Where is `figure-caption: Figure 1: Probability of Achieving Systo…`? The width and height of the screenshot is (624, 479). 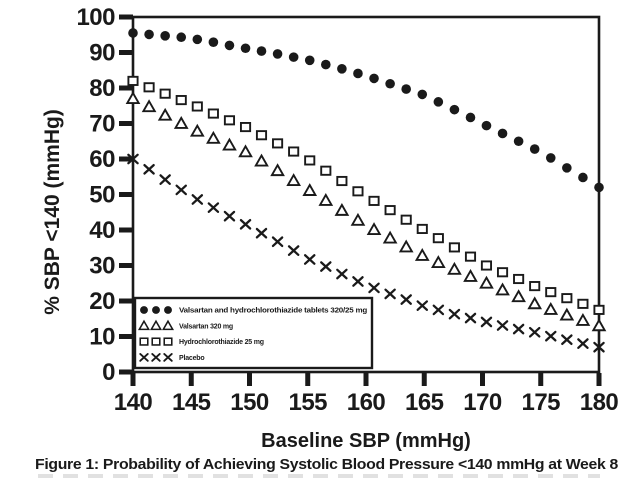
figure-caption: Figure 1: Probability of Achieving Systo… is located at coordinates (326, 464).